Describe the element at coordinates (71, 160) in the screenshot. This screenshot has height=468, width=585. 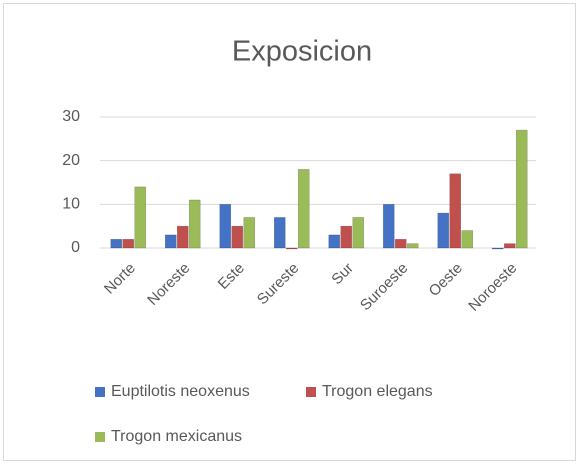
I see `y-tick-label: 20` at that location.